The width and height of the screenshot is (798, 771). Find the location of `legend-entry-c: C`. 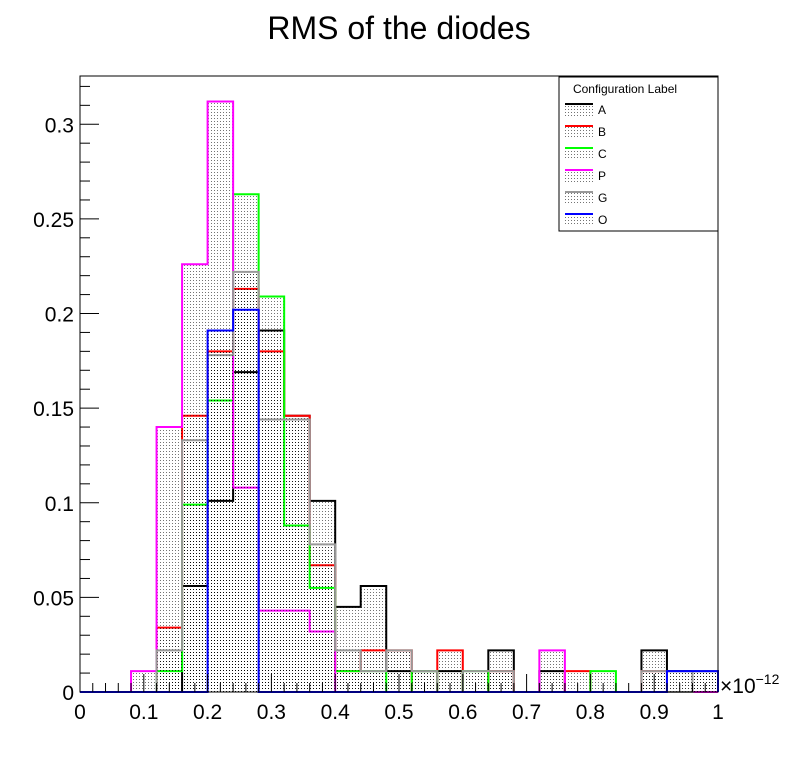

legend-entry-c: C is located at coordinates (586, 154).